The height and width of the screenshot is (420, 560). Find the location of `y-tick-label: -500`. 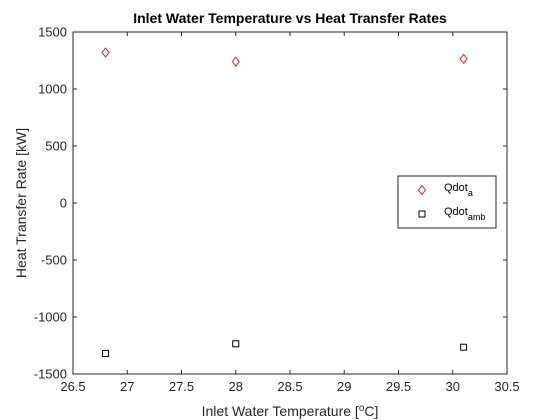

y-tick-label: -500 is located at coordinates (54, 260).